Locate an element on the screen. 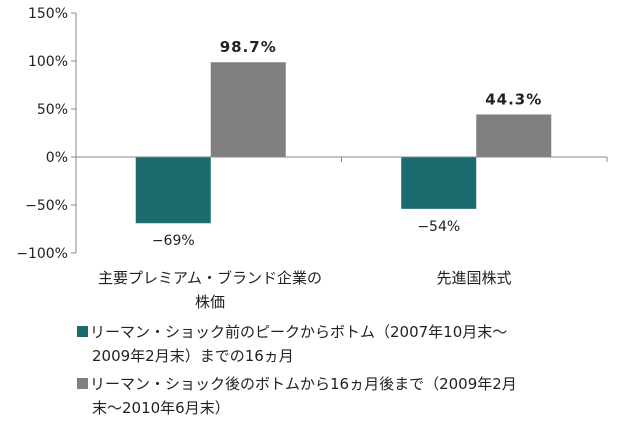 This screenshot has width=635, height=433. legend-text: 末〜2010年6月末） is located at coordinates (161, 408).